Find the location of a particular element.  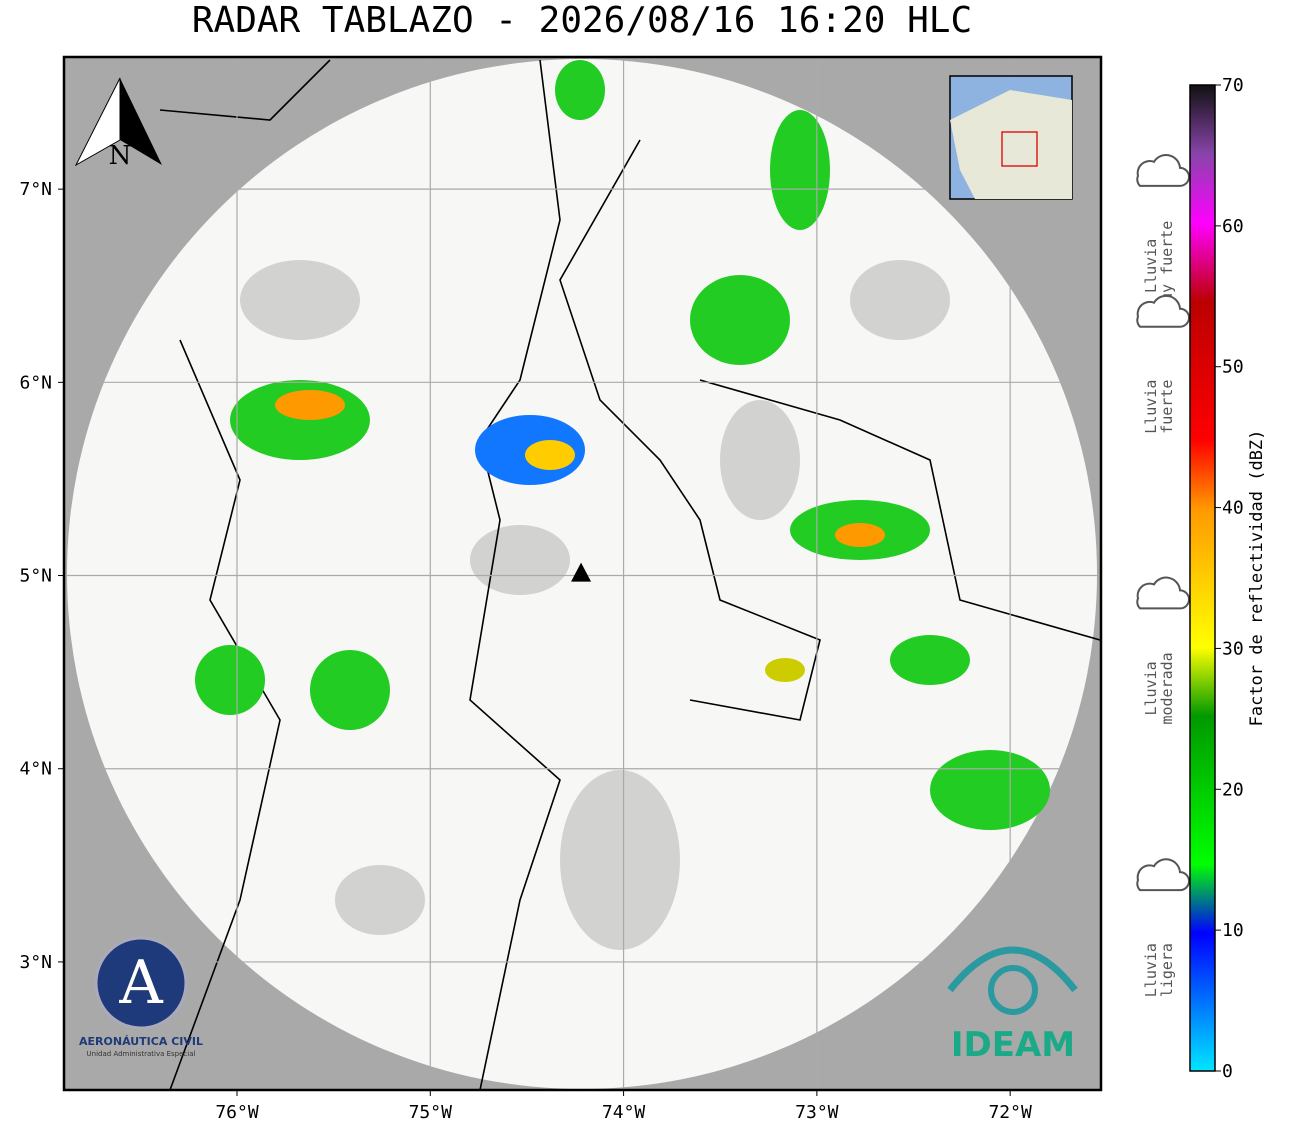

logo-ideam-text: IDEAM is located at coordinates (1013, 1045).